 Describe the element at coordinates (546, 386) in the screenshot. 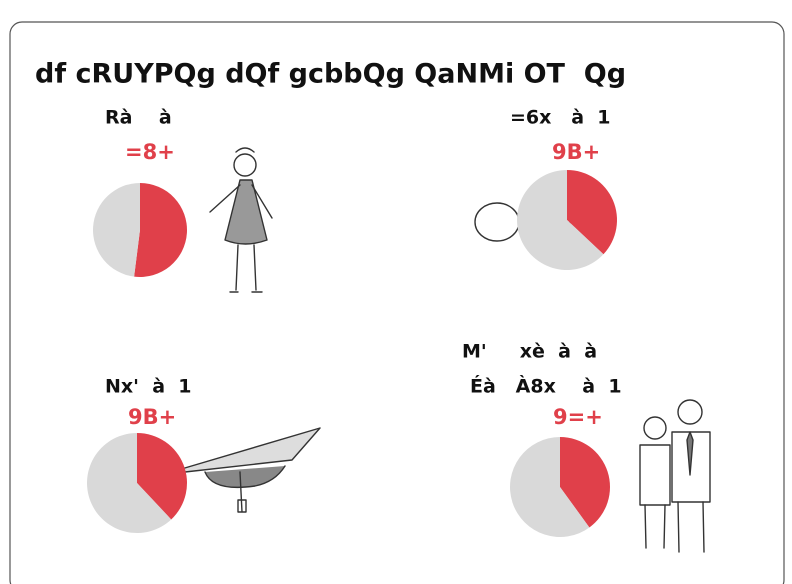

I see `panel-label: Éà À8x à 1` at that location.